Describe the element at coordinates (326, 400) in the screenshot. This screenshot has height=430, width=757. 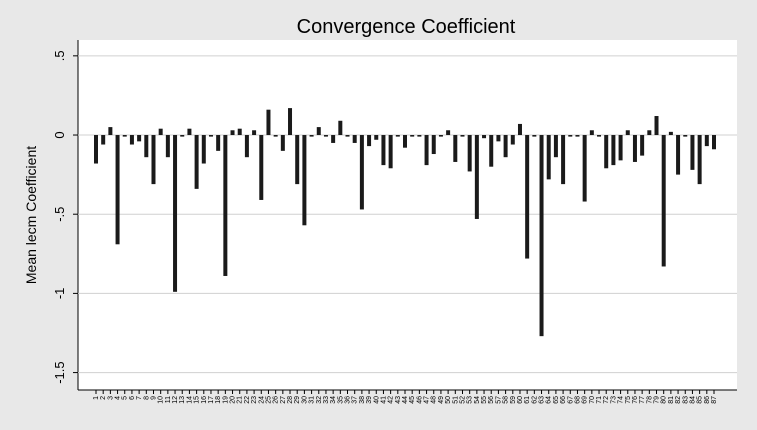
I see `x-tick-label: 33` at that location.